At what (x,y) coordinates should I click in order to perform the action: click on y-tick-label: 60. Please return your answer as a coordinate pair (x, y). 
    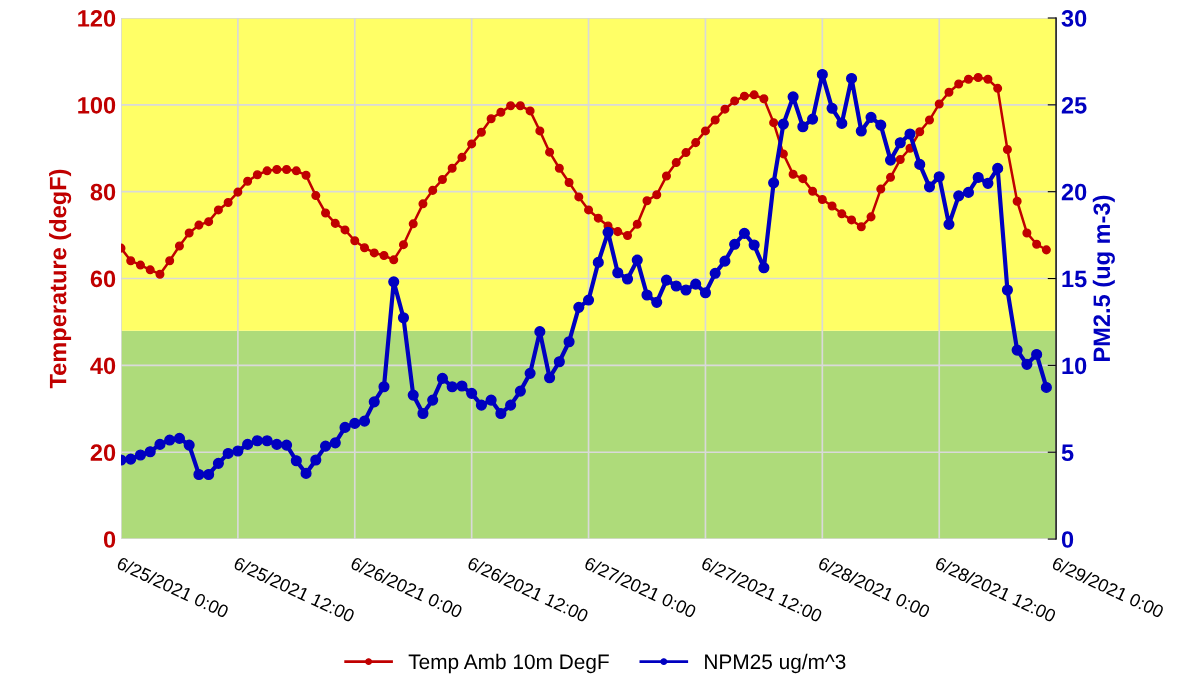
    Looking at the image, I should click on (103, 279).